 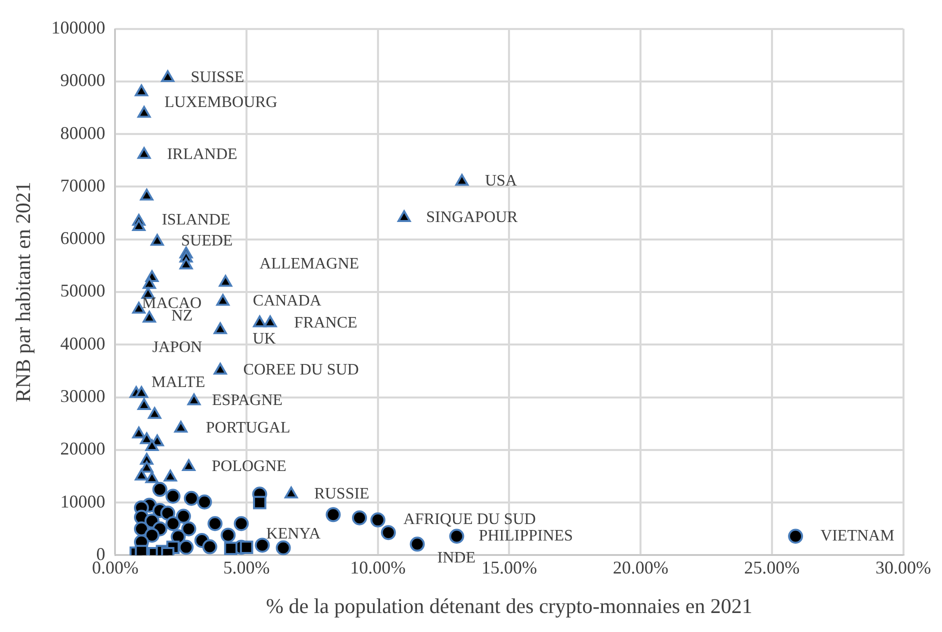 What do you see at coordinates (640, 568) in the screenshot?
I see `x-tick-label: 20.00%` at bounding box center [640, 568].